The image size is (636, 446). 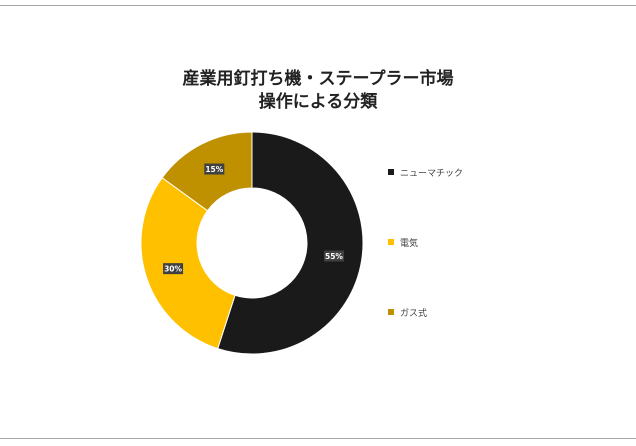 I want to click on data-label-text-3: 15%, so click(x=214, y=169).